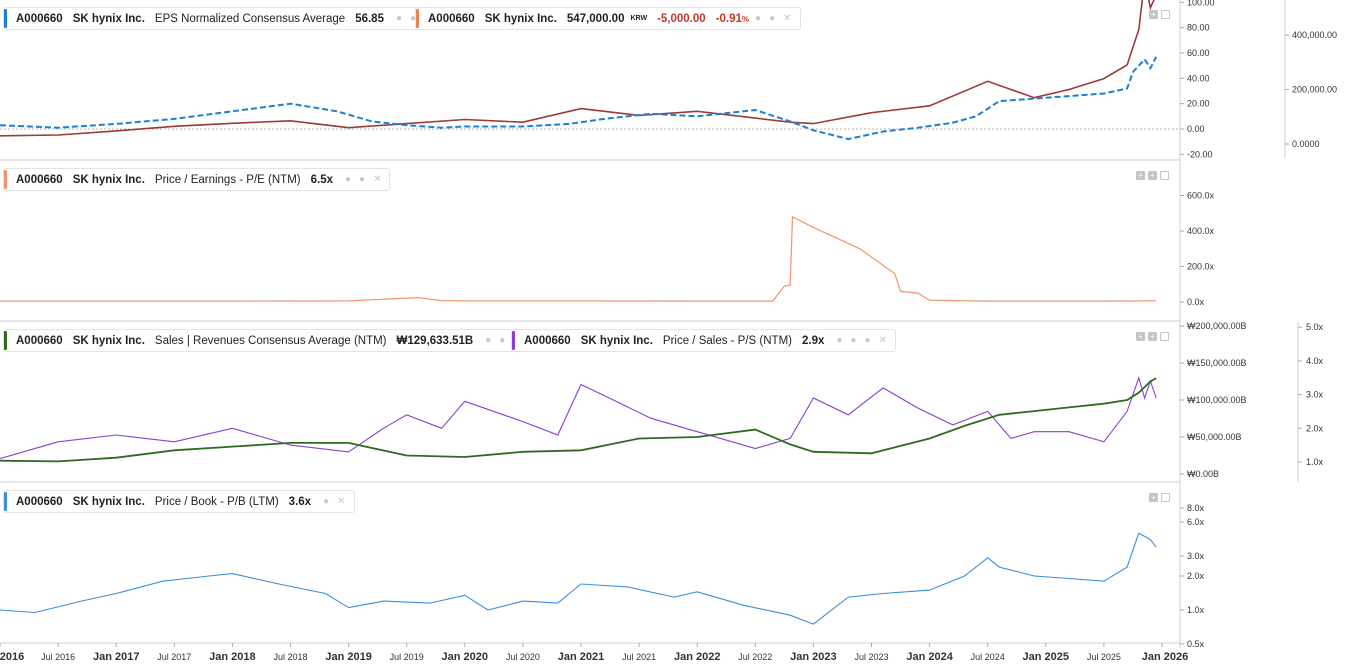  What do you see at coordinates (1196, 644) in the screenshot?
I see `y-tick-label: 0.5x` at bounding box center [1196, 644].